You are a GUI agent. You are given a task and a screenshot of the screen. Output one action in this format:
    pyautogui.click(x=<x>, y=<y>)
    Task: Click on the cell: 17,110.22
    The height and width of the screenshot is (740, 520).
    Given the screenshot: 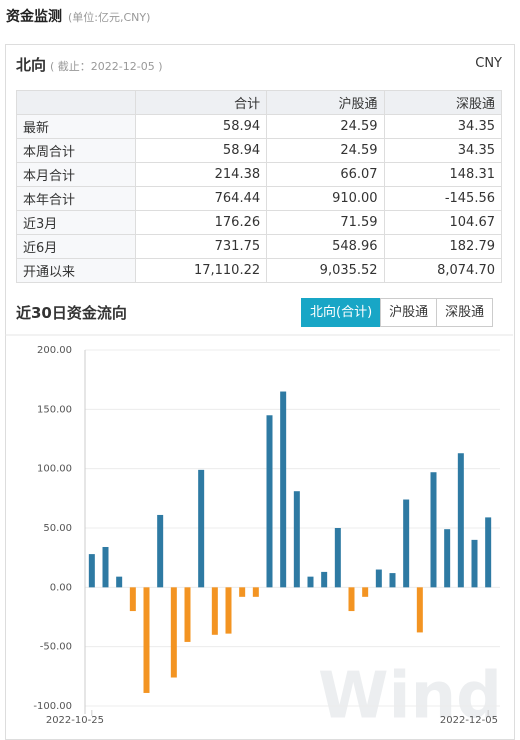 What is the action you would take?
    pyautogui.click(x=201, y=270)
    